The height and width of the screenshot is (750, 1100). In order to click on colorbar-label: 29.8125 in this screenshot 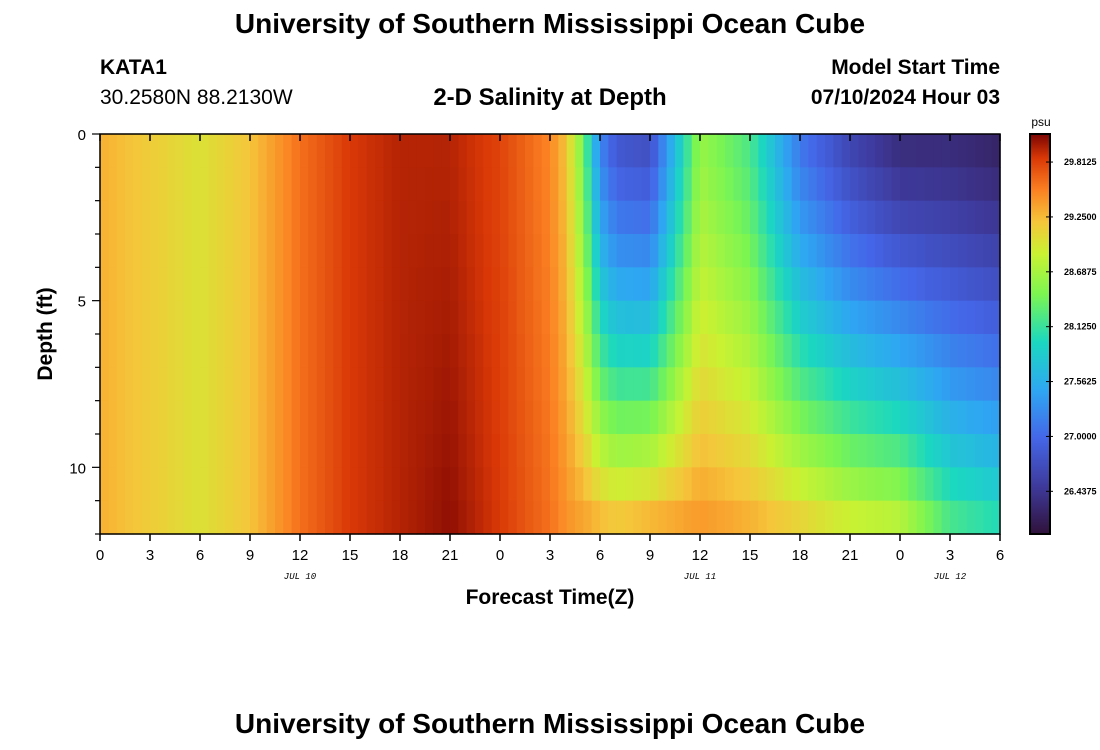, I will do `click(1080, 162)`.